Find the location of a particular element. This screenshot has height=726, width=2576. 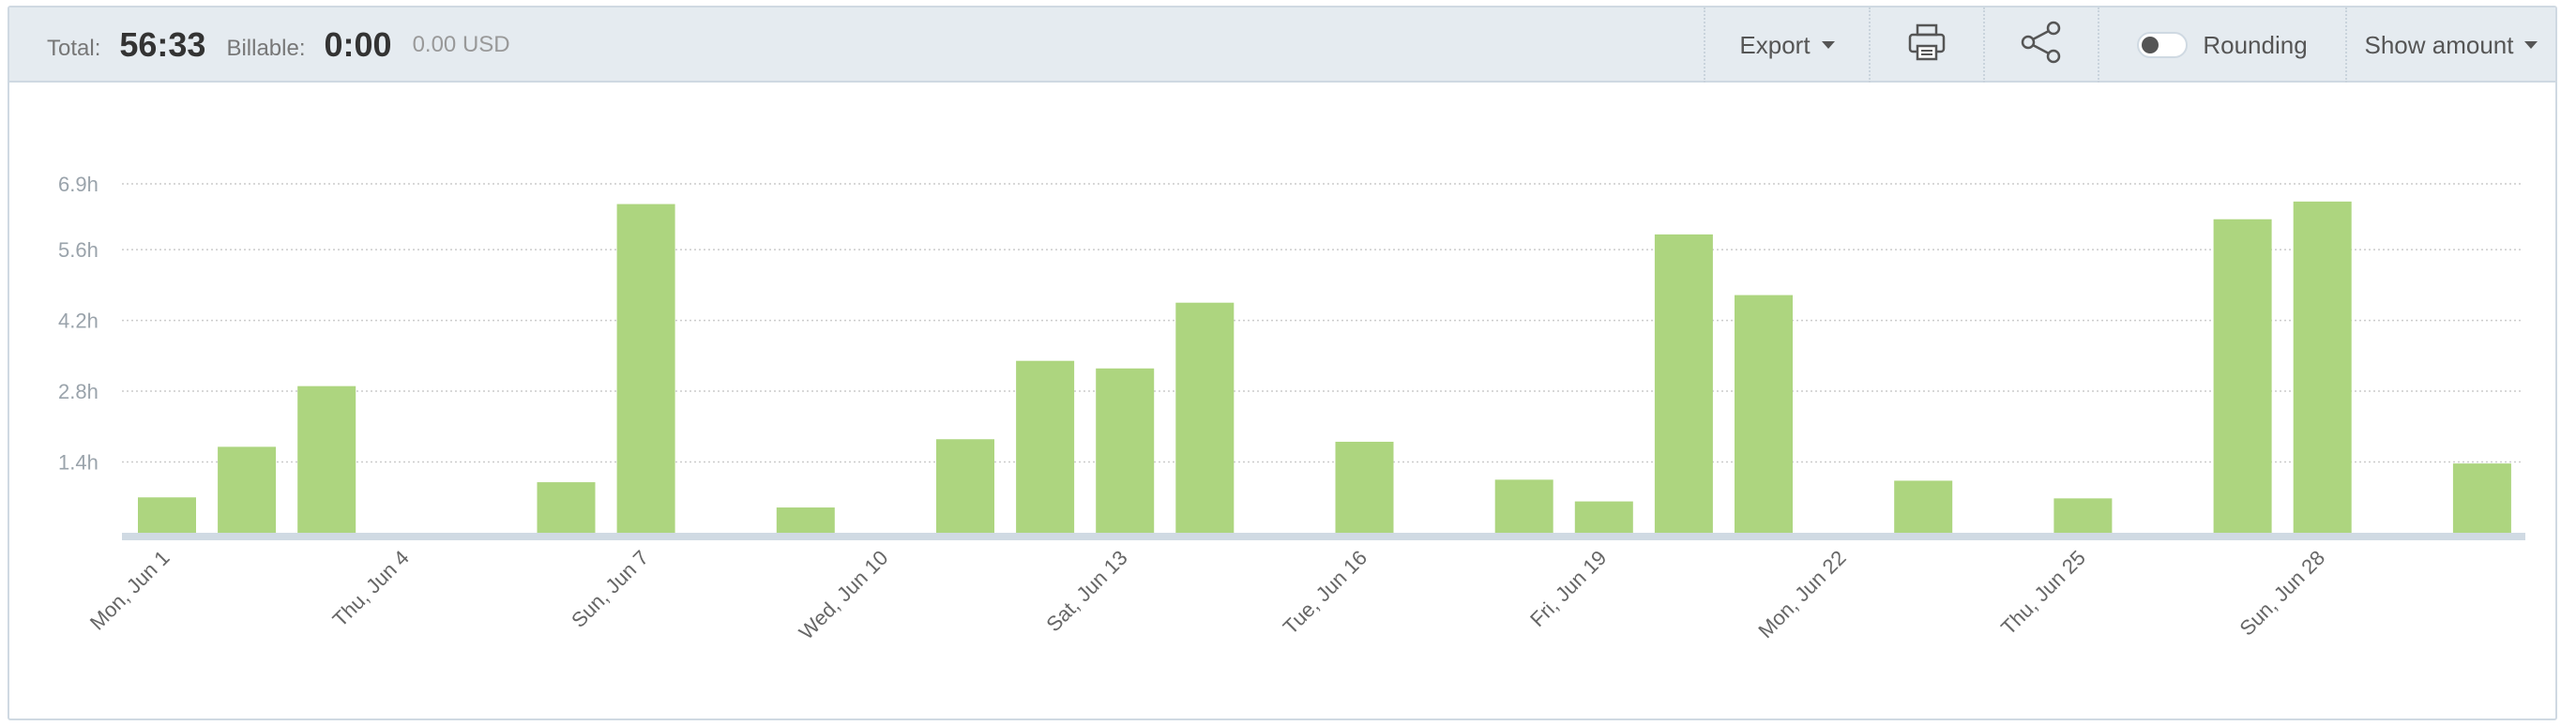

y-tick-label: 2.8h is located at coordinates (78, 391).